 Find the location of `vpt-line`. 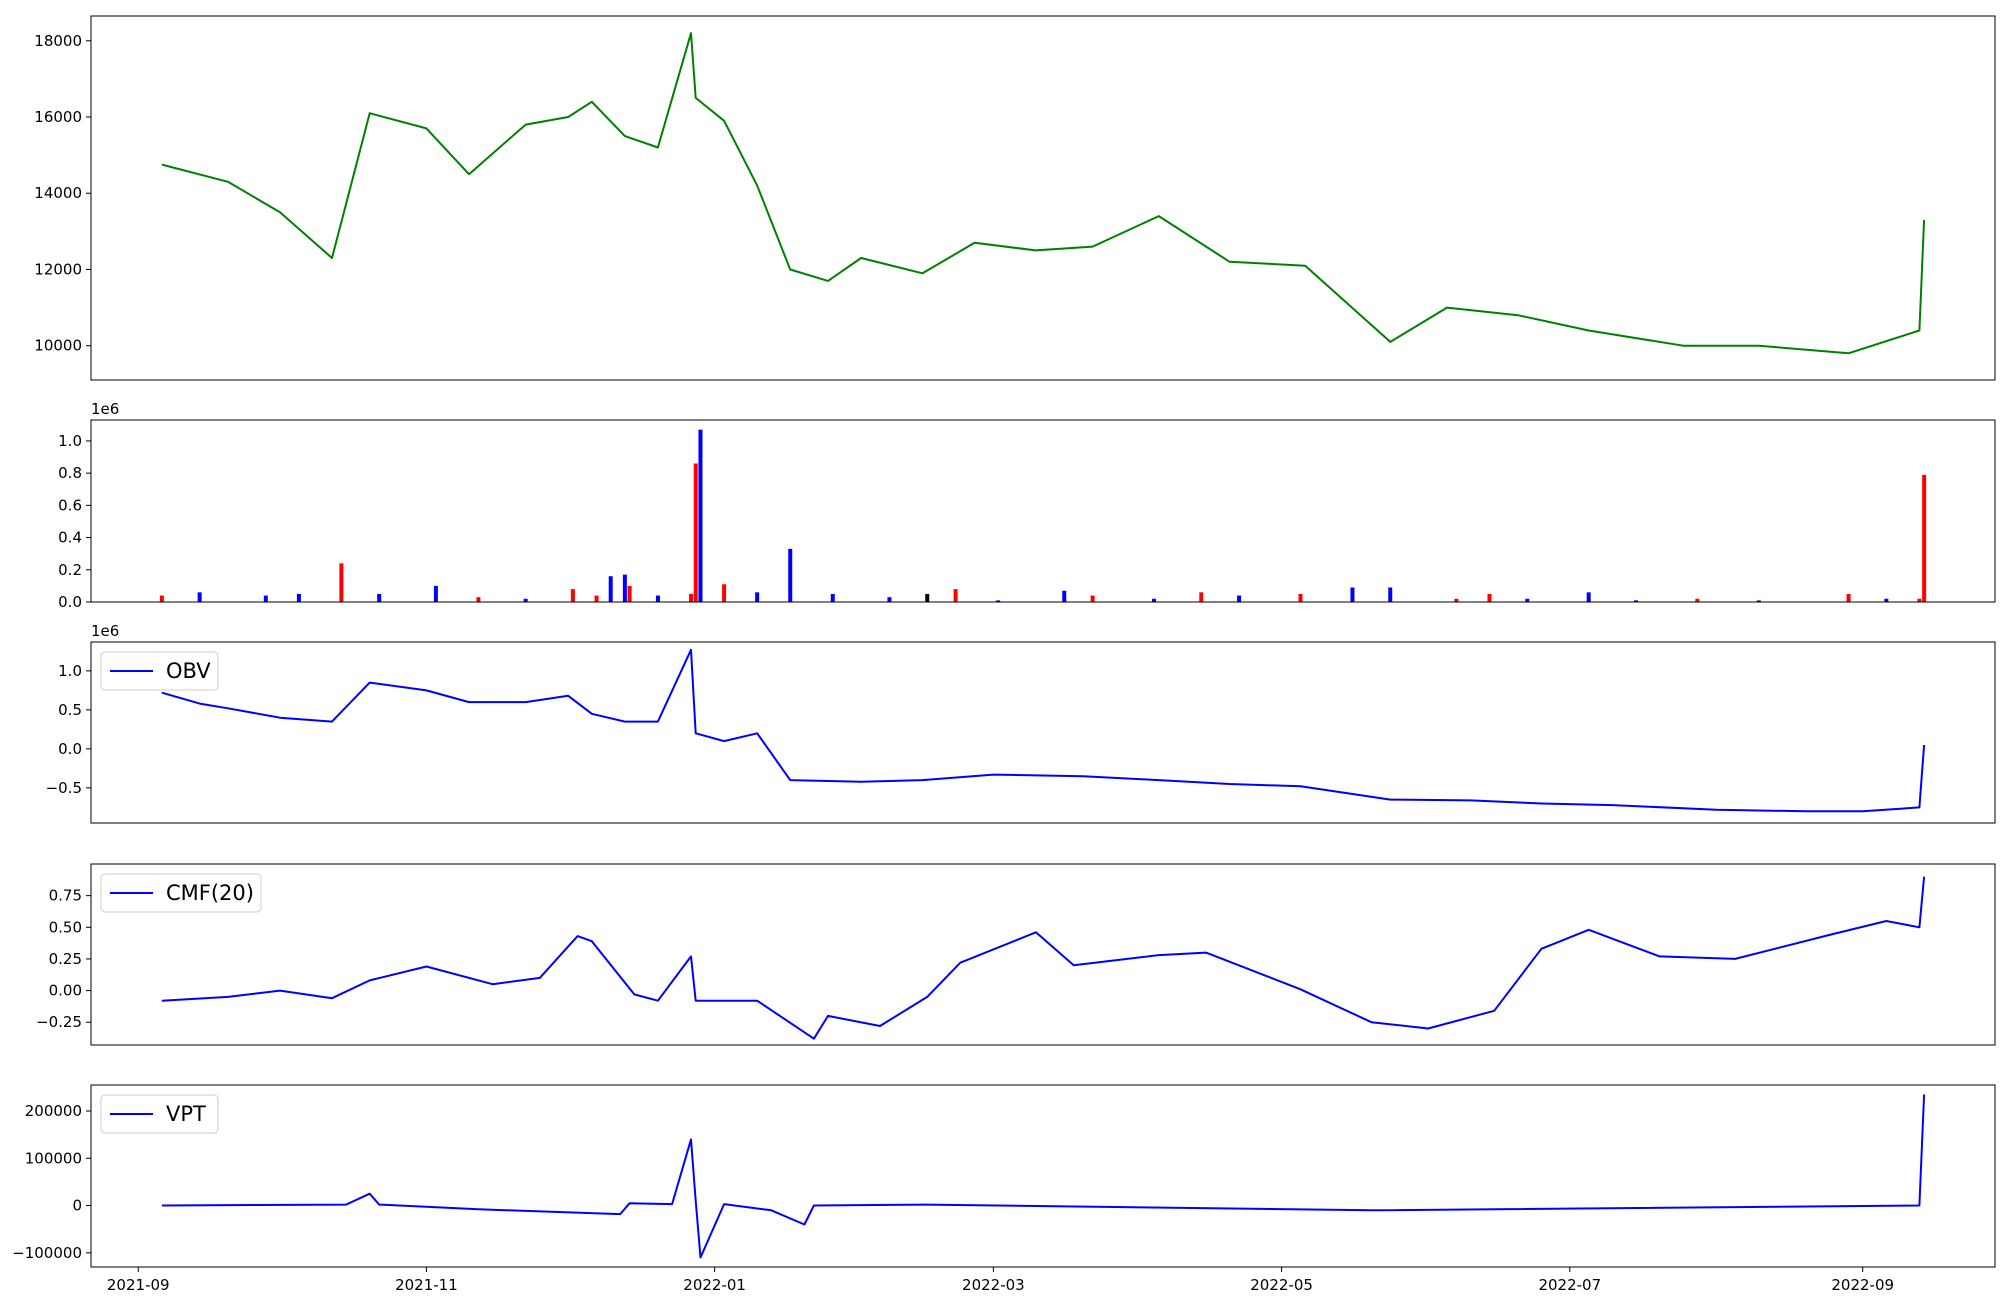

vpt-line is located at coordinates (1043, 1176).